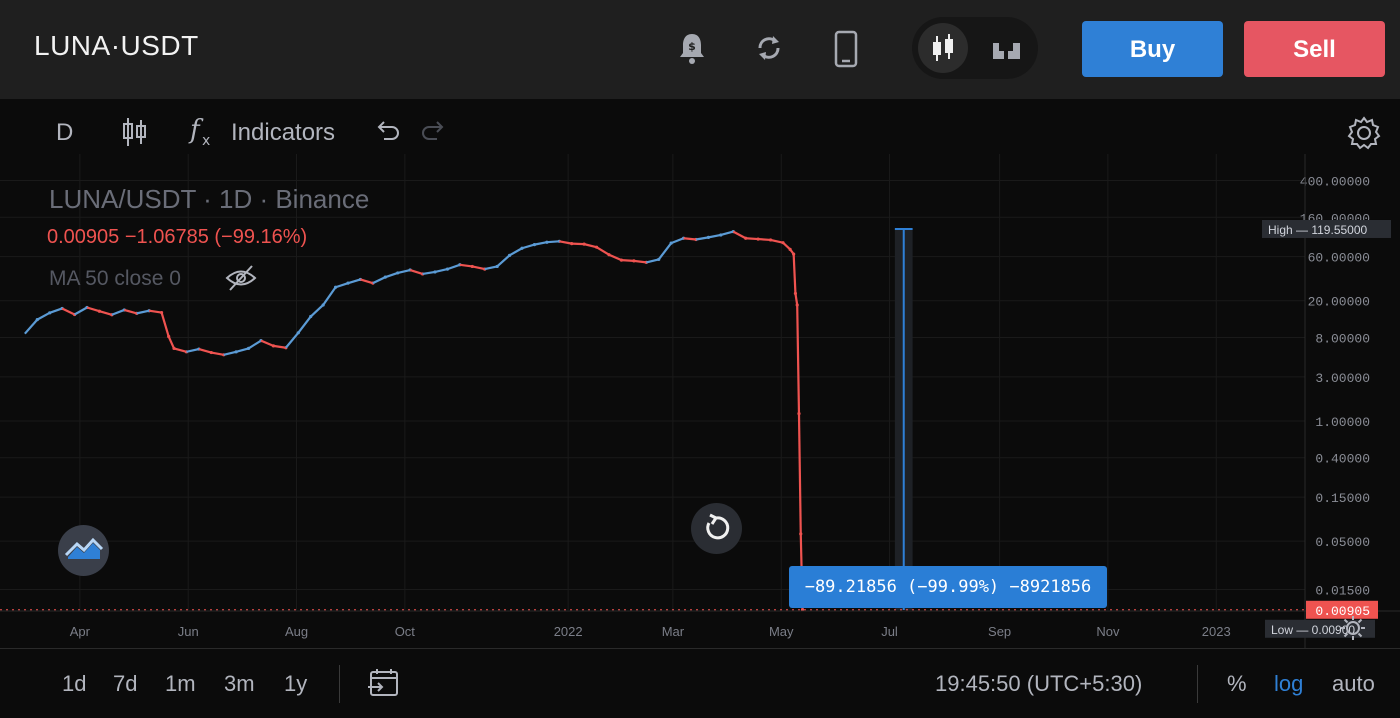  I want to click on y-tick-label: 20.00000, so click(1339, 302).